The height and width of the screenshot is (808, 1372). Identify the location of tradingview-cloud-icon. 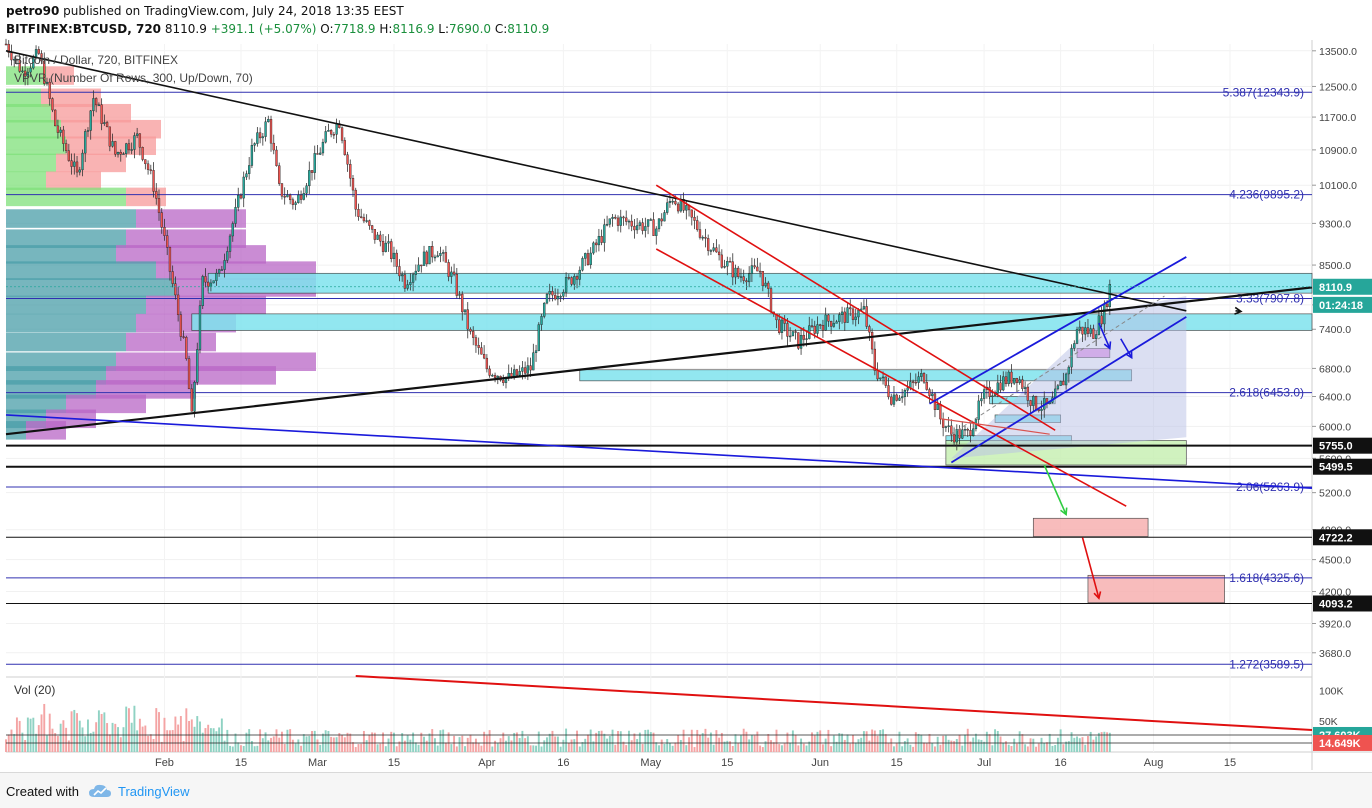
(100, 790).